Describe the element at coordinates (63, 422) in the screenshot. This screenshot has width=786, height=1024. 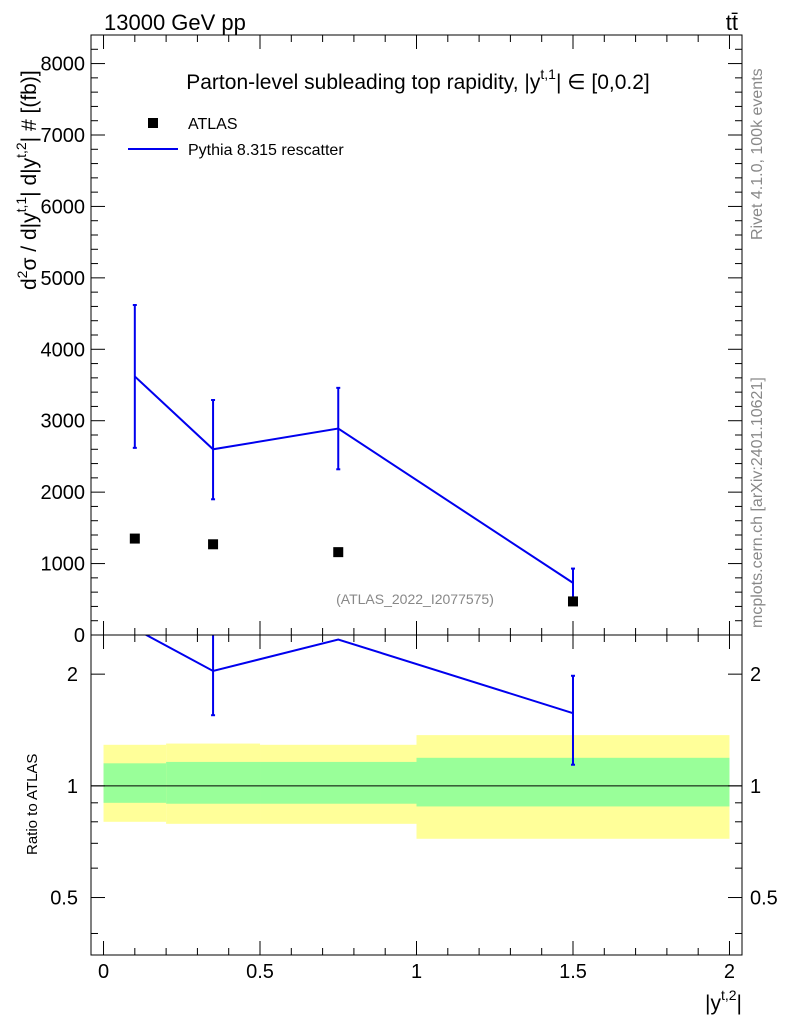
I see `main-y-tick-label: 3000` at that location.